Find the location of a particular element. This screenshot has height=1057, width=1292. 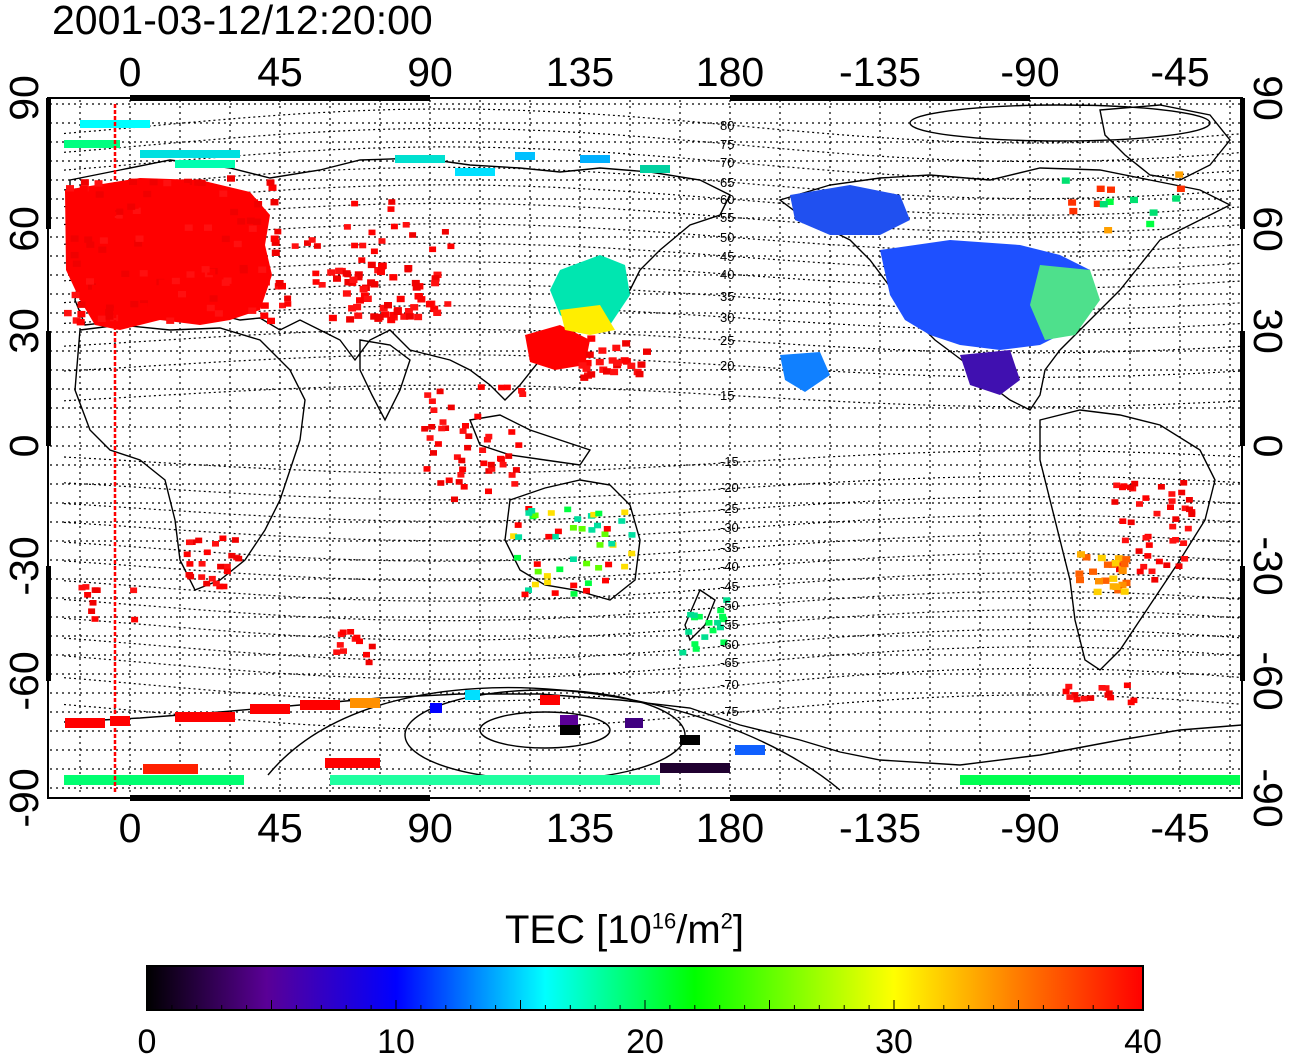

right-lat-labels: 90 60 30 0 -30 -60 -90 is located at coordinates (1268, 451).